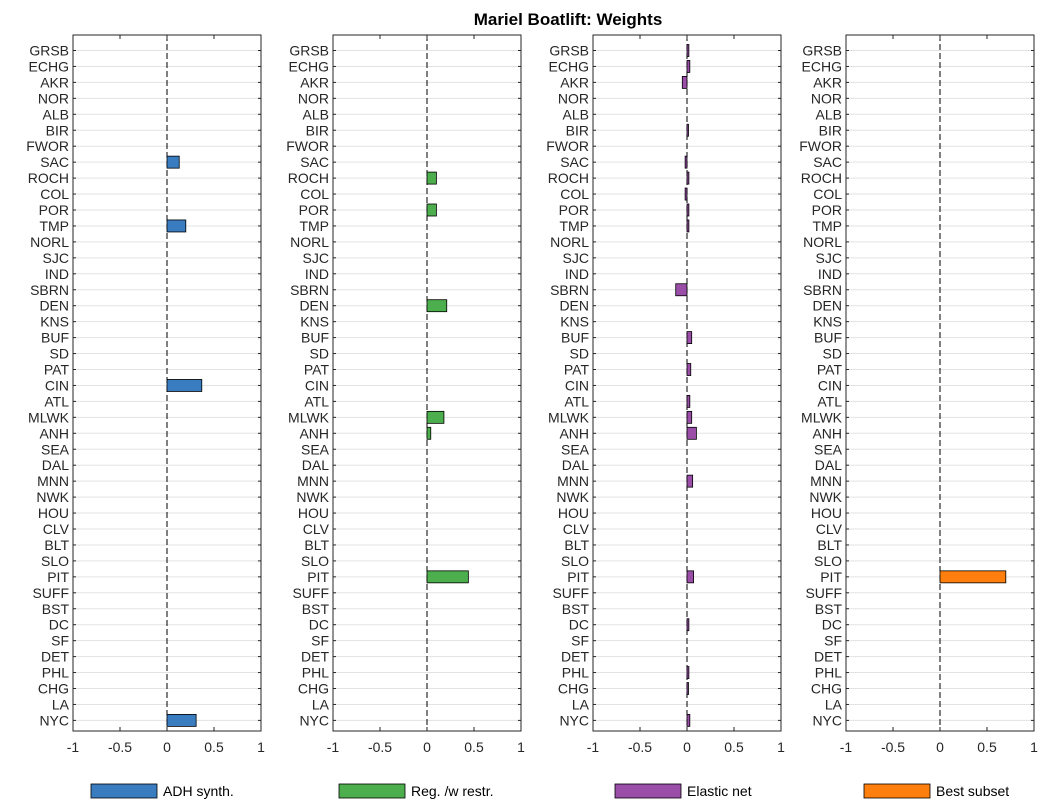  What do you see at coordinates (380, 747) in the screenshot?
I see `x-tick-label: -0.5` at bounding box center [380, 747].